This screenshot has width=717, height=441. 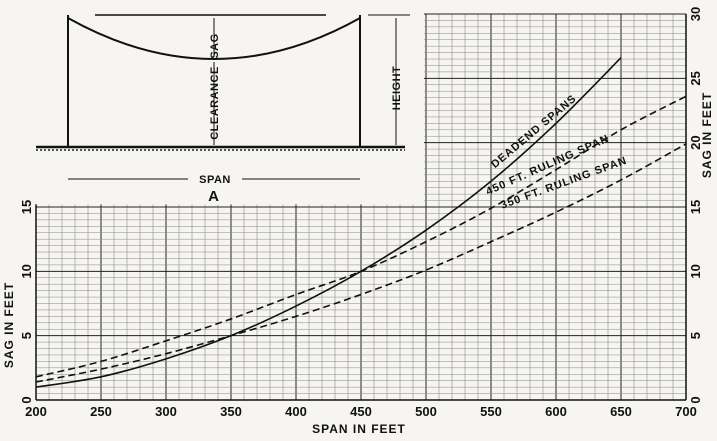 What do you see at coordinates (491, 411) in the screenshot?
I see `x-tick-label: 550` at bounding box center [491, 411].